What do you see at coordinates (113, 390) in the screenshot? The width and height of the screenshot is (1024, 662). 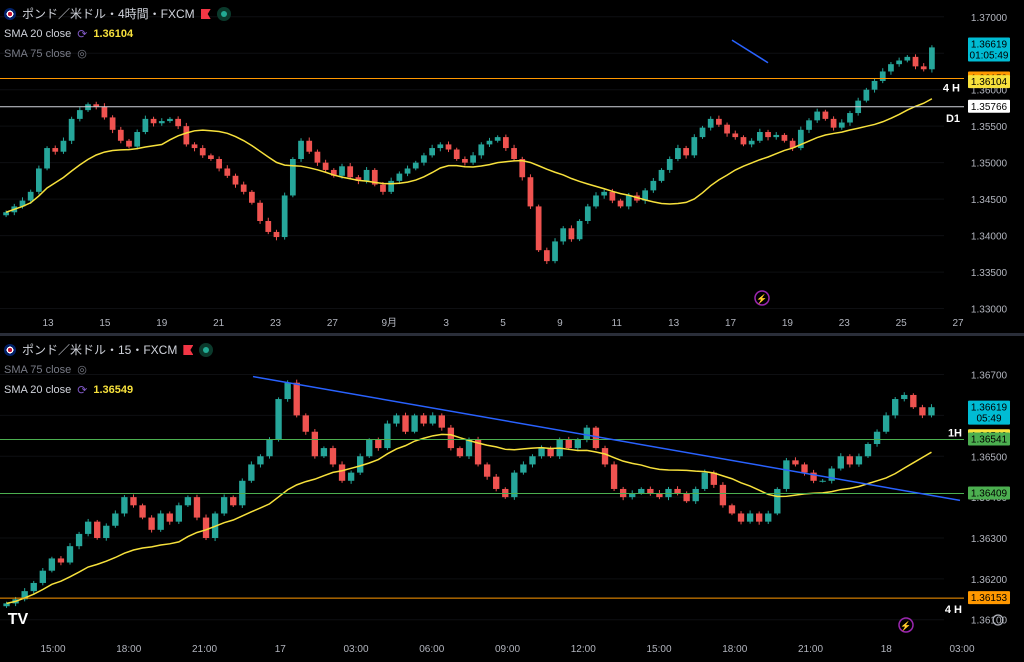 I see `sma-value: 1.36549` at bounding box center [113, 390].